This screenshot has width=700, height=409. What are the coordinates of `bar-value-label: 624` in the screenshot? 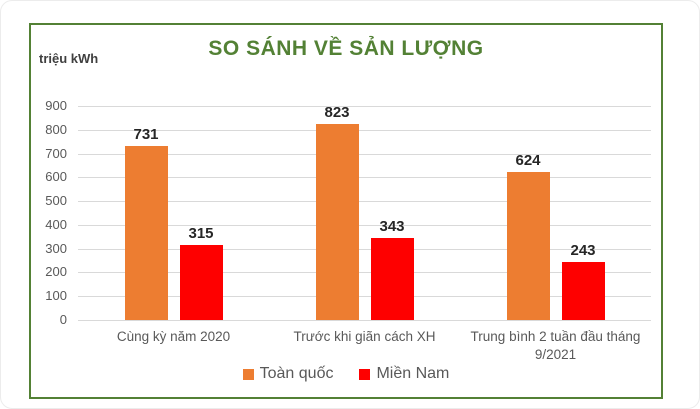 It's located at (528, 160).